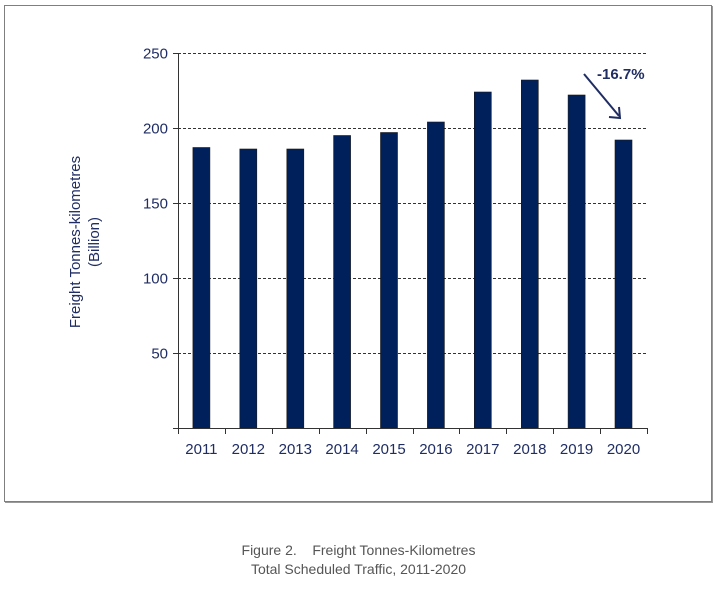 The image size is (717, 591). Describe the element at coordinates (389, 280) in the screenshot. I see `bar-2015` at that location.